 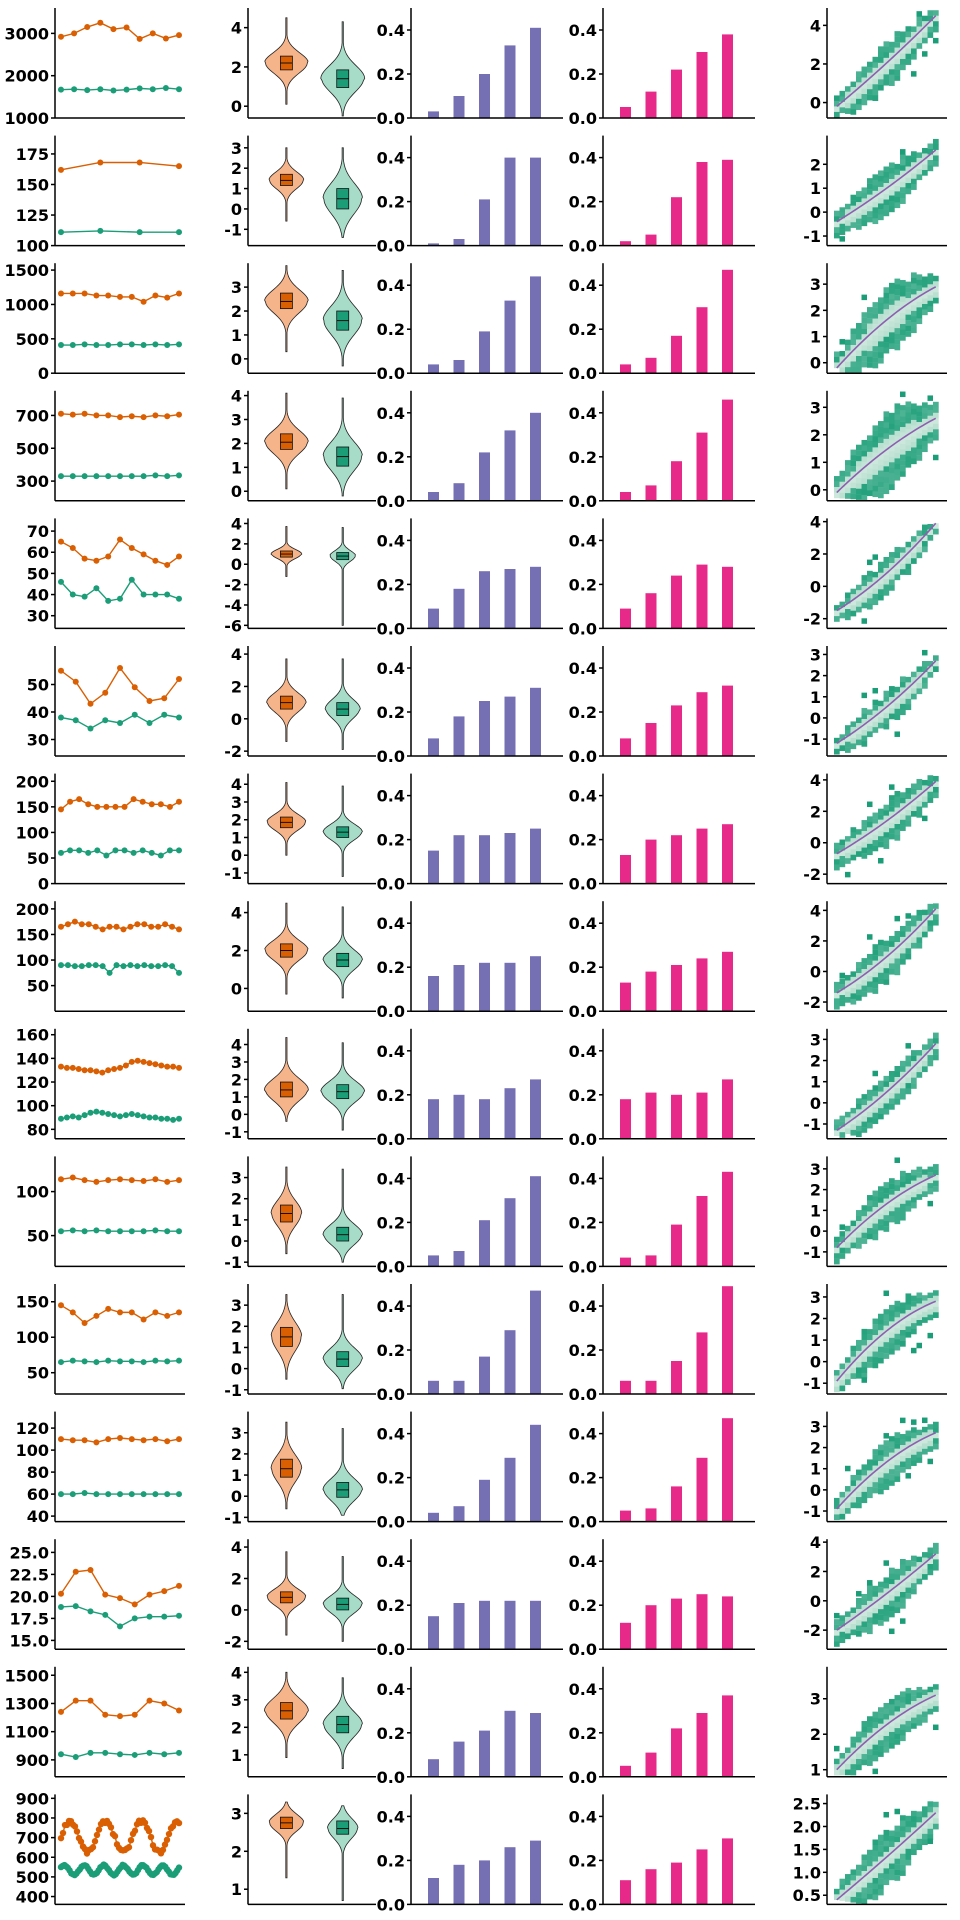 I want to click on row-3-col-1-ytick-label: 1500, so click(x=26, y=270).